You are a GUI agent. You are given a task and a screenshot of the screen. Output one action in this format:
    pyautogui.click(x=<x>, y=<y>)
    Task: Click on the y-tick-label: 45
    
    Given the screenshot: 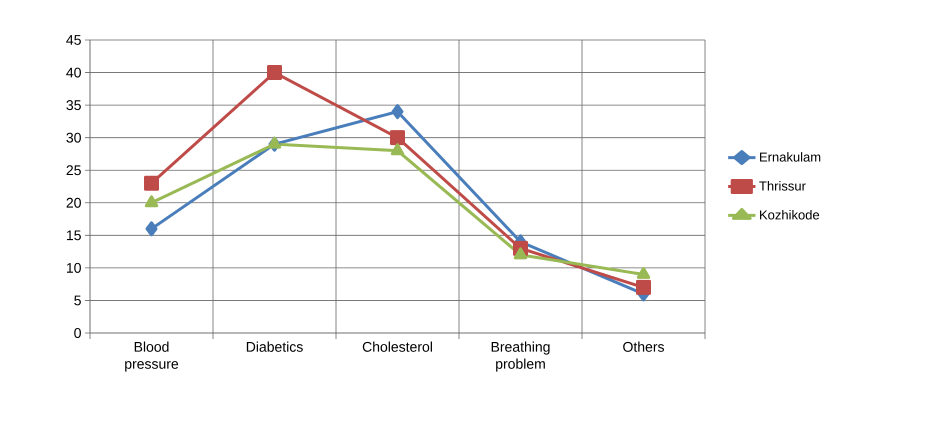 What is the action you would take?
    pyautogui.click(x=73, y=40)
    